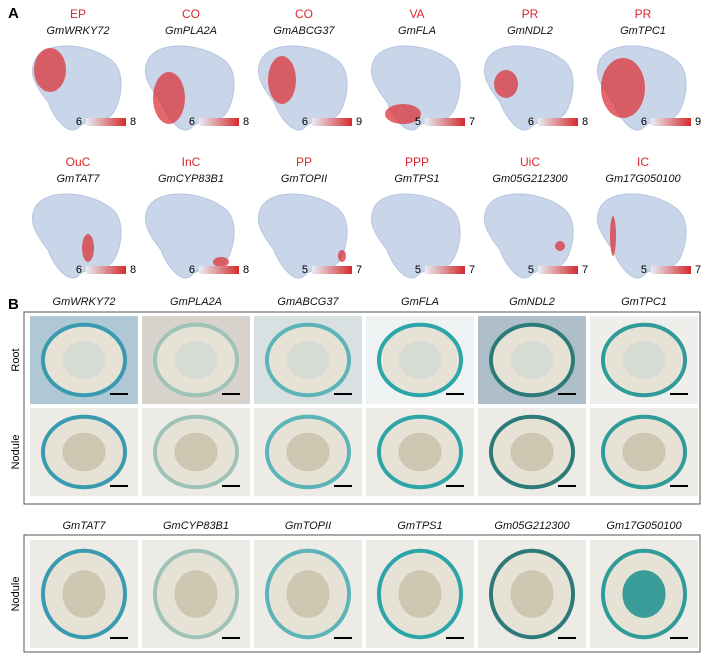 This screenshot has width=708, height=657. What do you see at coordinates (78, 162) in the screenshot?
I see `cell-type-label: OuC` at bounding box center [78, 162].